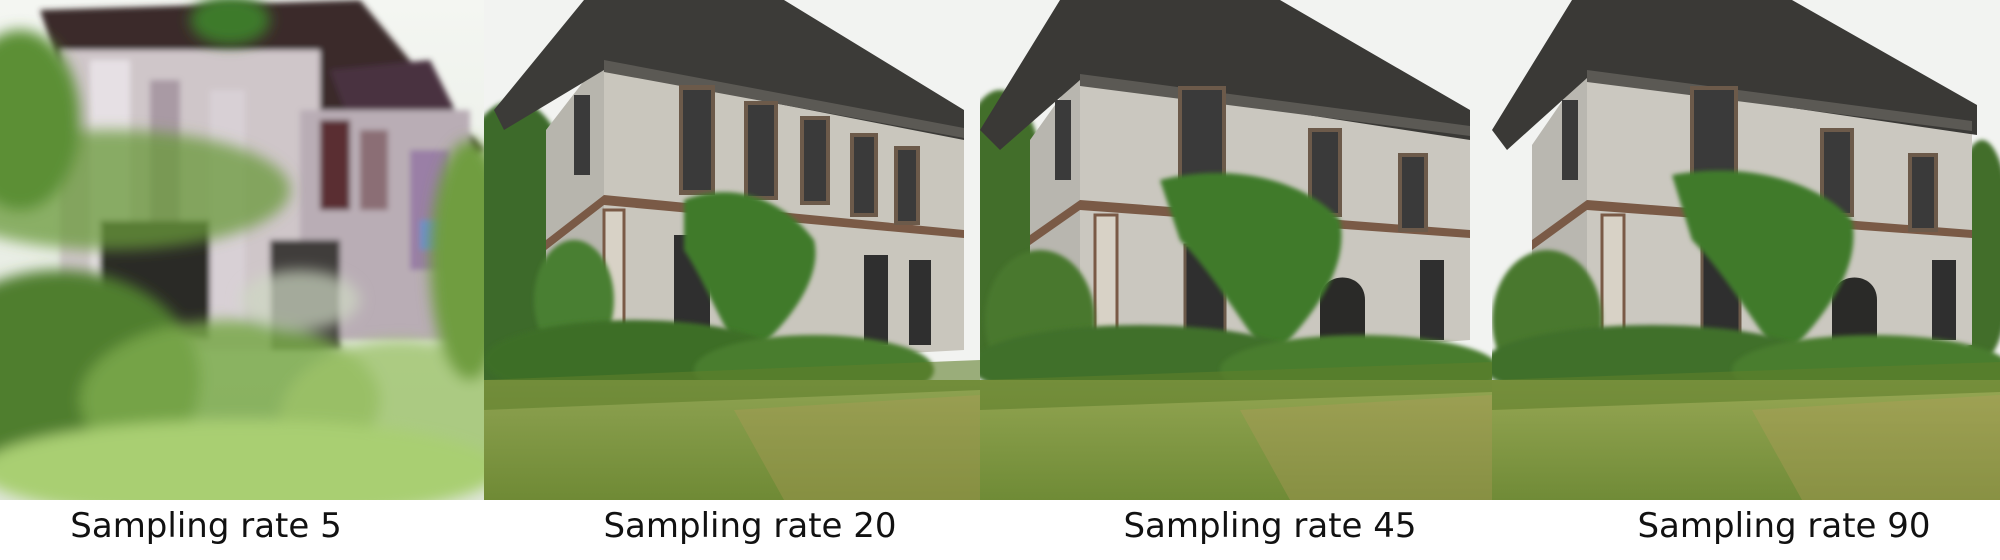  Describe the element at coordinates (1270, 526) in the screenshot. I see `caption-sampling-45: Sampling rate 45` at that location.